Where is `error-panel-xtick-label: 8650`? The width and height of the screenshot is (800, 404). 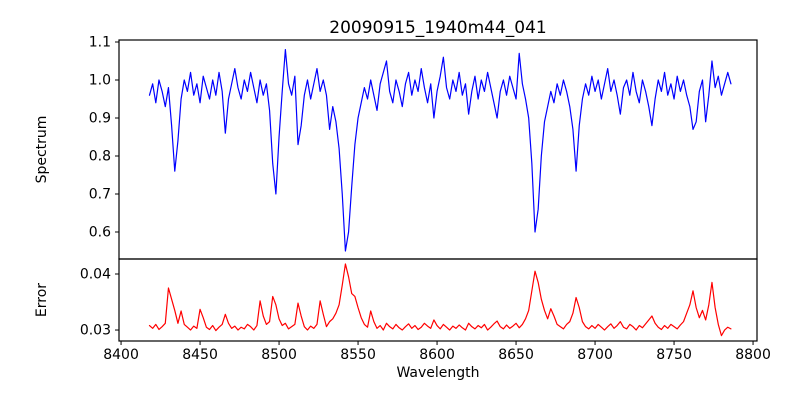
error-panel-xtick-label: 8650 is located at coordinates (516, 355).